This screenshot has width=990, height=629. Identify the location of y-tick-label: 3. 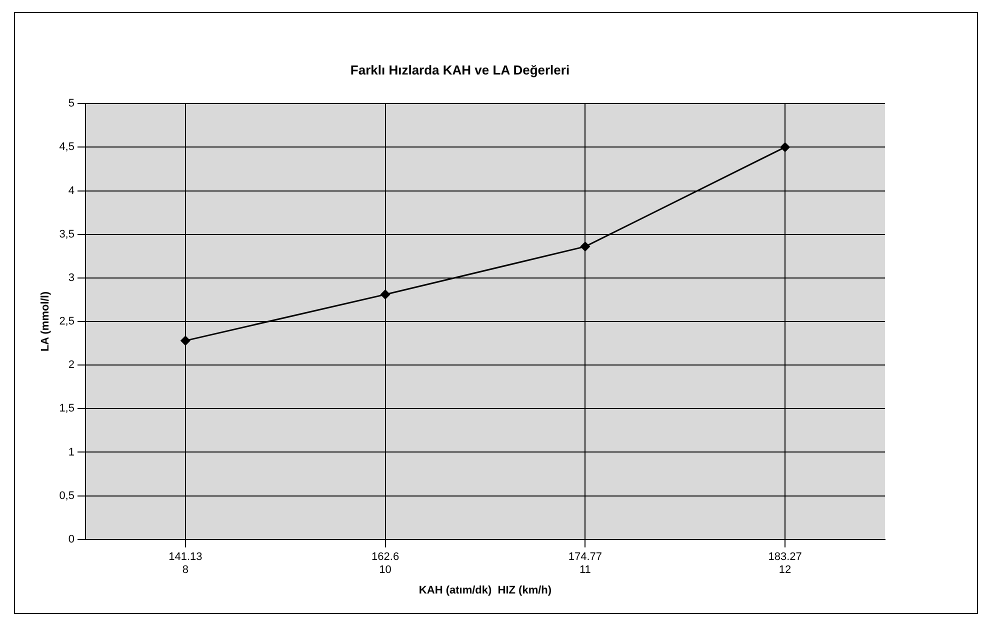
(71, 278).